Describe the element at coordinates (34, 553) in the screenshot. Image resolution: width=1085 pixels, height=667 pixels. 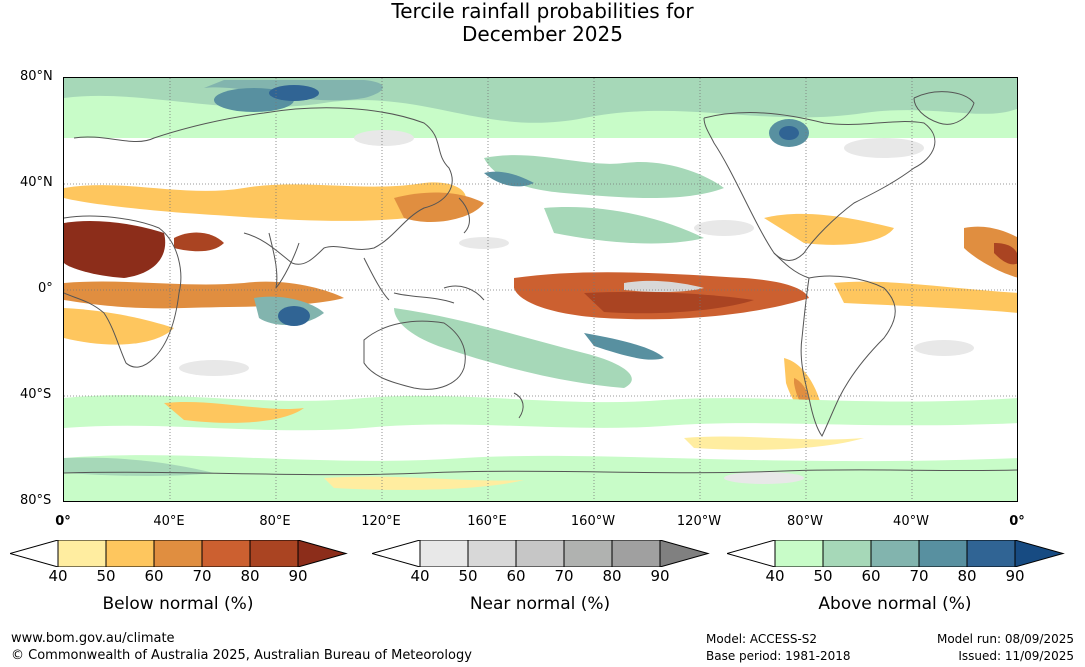
I see `colorbar-below-left-arrow` at that location.